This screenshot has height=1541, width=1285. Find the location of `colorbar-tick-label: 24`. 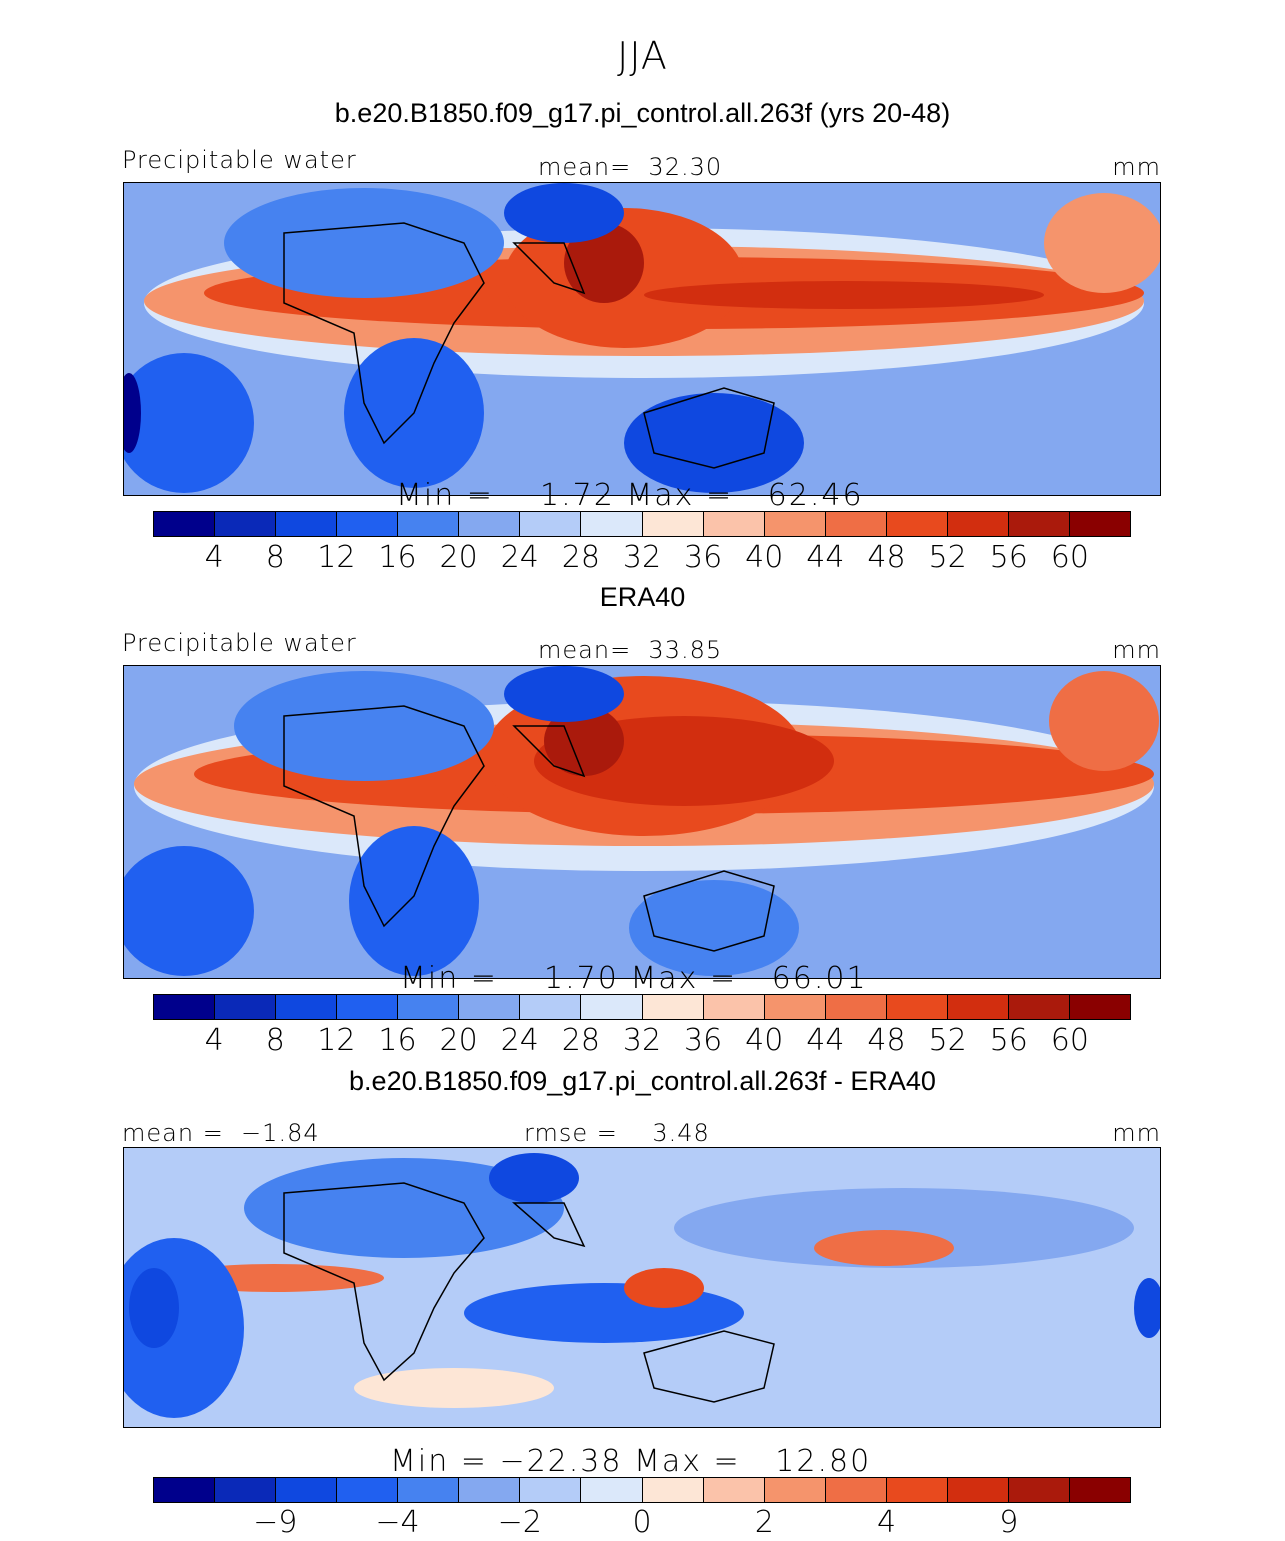

colorbar-tick-label: 24 is located at coordinates (519, 557).